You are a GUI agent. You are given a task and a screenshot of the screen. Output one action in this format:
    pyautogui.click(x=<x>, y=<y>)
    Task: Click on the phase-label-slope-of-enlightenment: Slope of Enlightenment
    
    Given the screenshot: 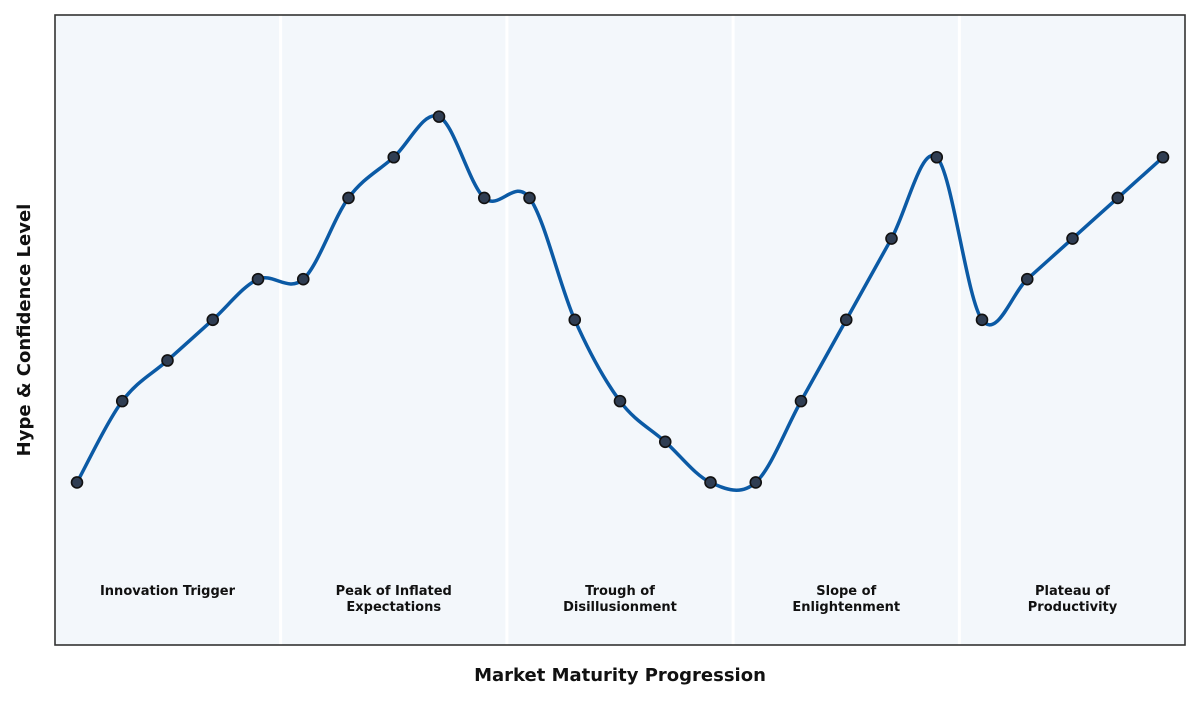 What is the action you would take?
    pyautogui.click(x=846, y=599)
    